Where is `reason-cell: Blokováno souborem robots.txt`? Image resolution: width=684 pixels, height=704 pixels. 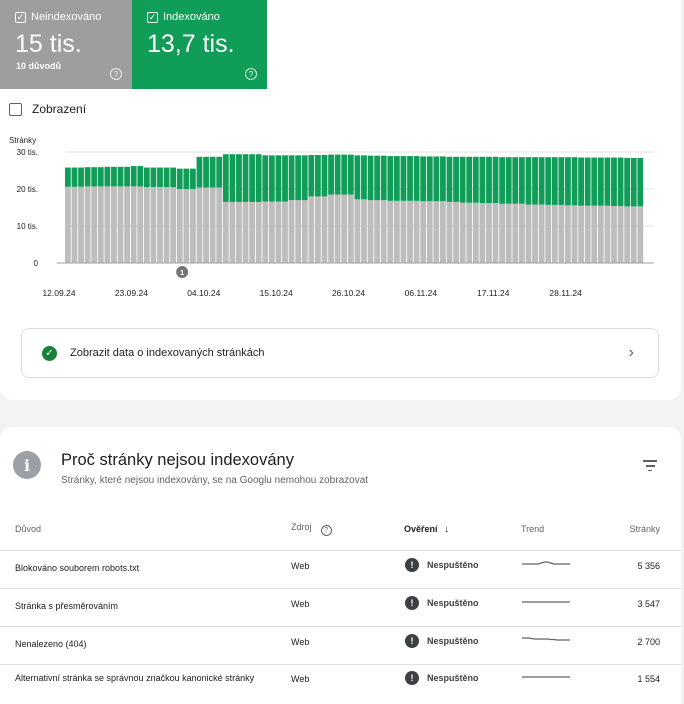
reason-cell: Blokováno souborem robots.txt is located at coordinates (77, 568).